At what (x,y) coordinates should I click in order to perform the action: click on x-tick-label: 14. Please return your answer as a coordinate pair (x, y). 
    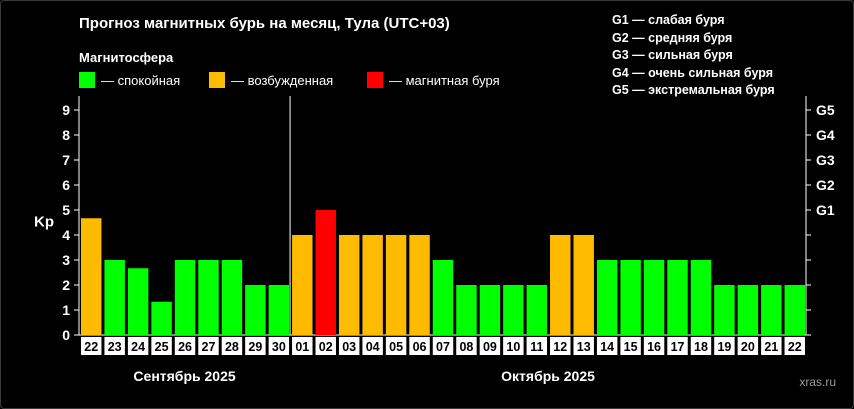
    Looking at the image, I should click on (607, 347).